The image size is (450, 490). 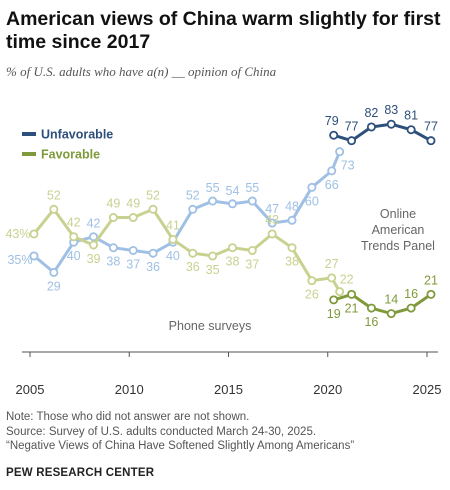 I want to click on data-label: 35%, so click(x=19, y=260).